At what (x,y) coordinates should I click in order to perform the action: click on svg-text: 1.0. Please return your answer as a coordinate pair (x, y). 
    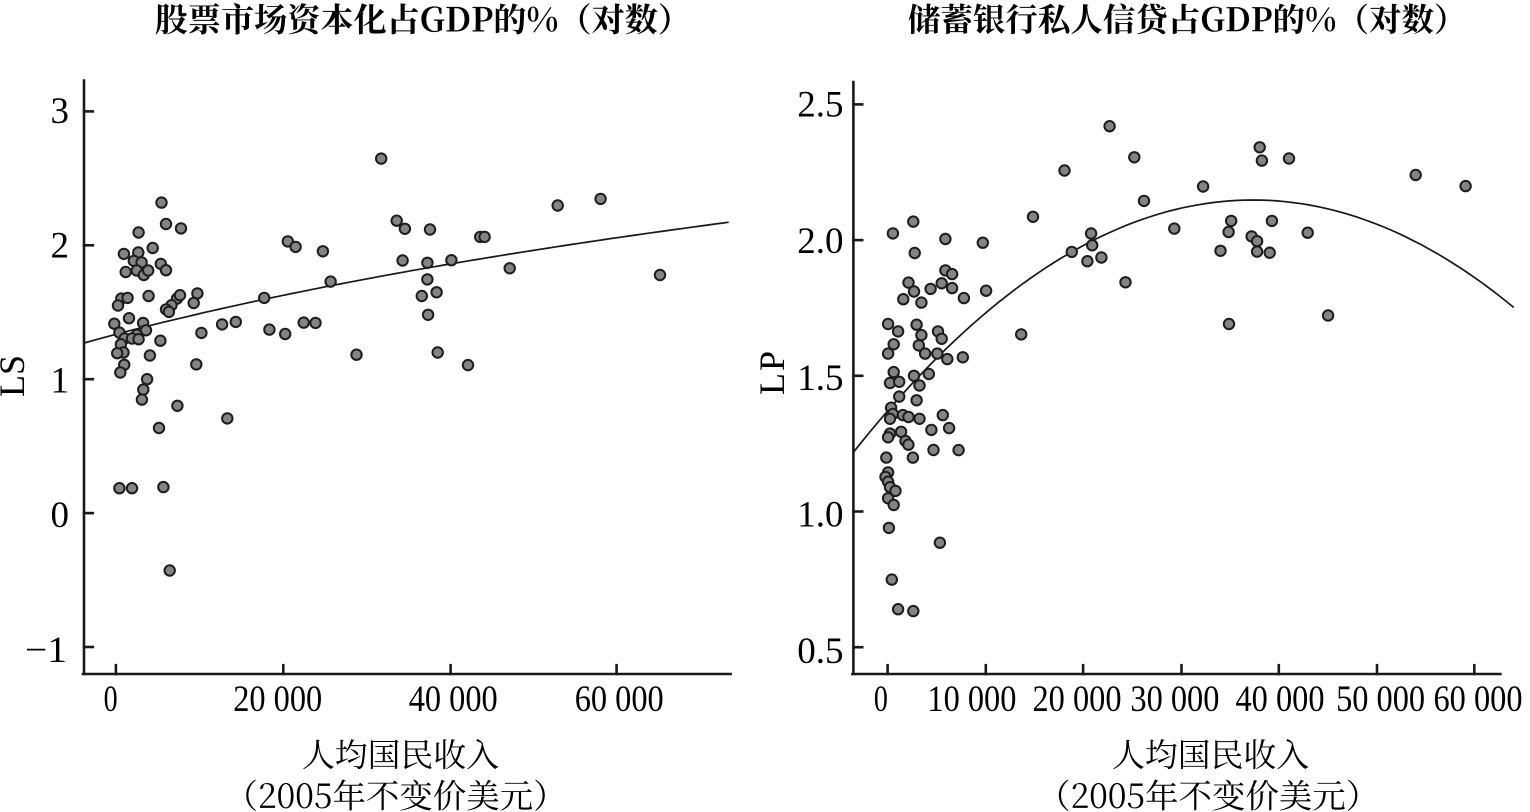
    Looking at the image, I should click on (820, 515).